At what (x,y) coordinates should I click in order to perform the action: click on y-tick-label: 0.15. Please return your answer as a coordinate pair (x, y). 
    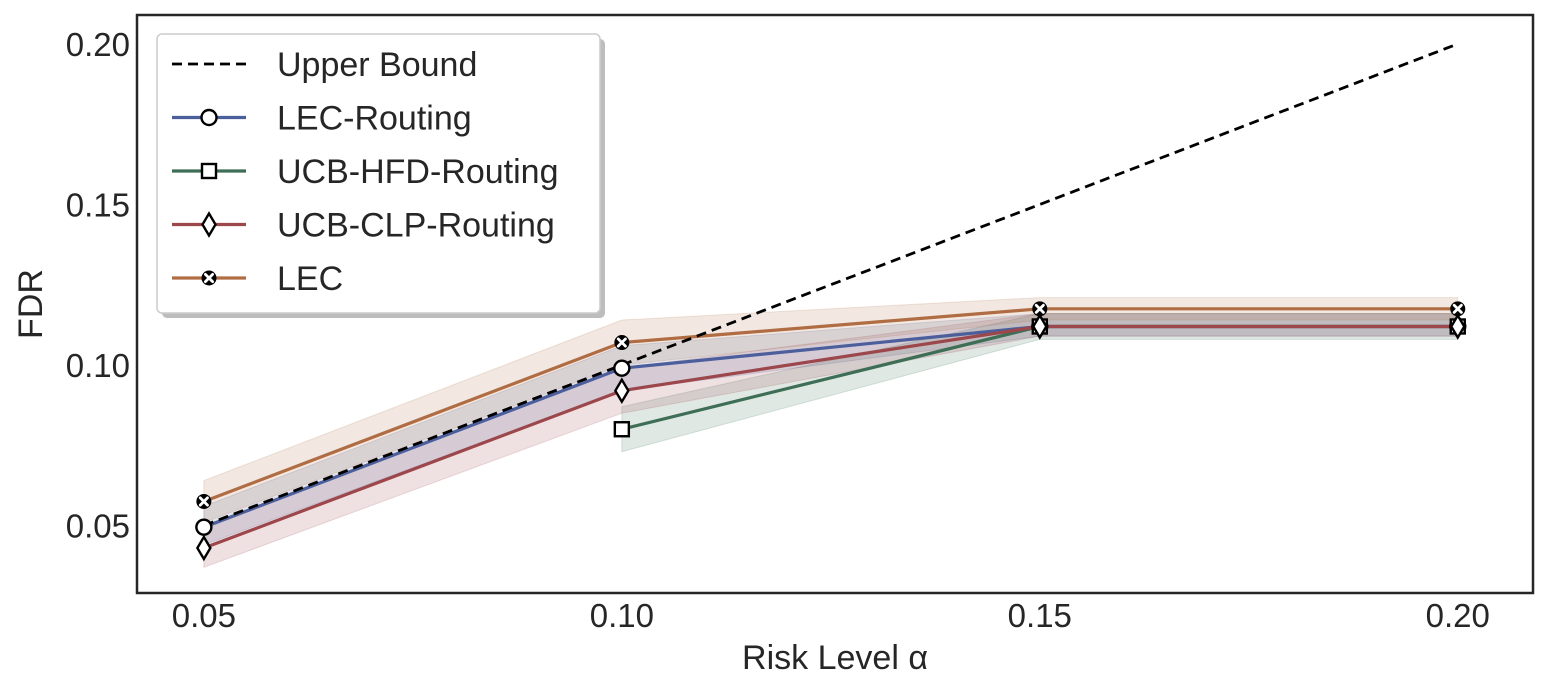
    Looking at the image, I should click on (98, 204).